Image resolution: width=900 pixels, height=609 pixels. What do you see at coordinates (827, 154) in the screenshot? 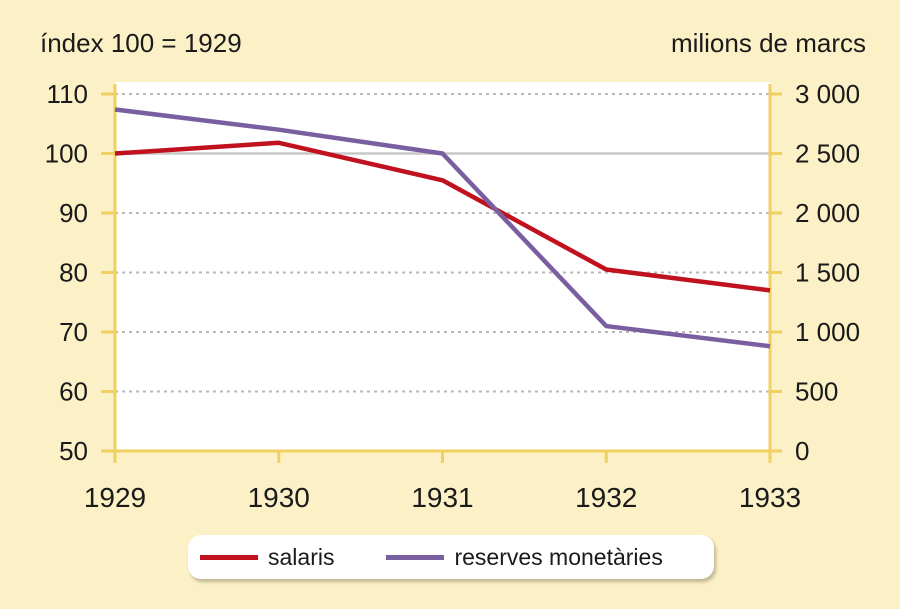
I see `right-tick-label: 2 500` at bounding box center [827, 154].